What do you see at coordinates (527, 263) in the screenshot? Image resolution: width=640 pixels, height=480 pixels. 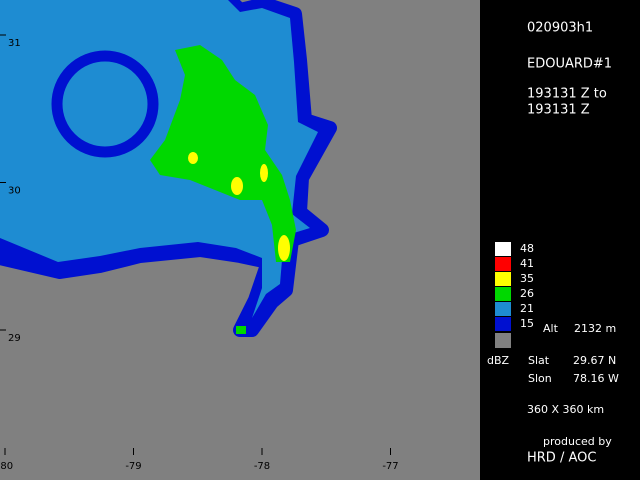 I see `legend-label: 41` at bounding box center [527, 263].